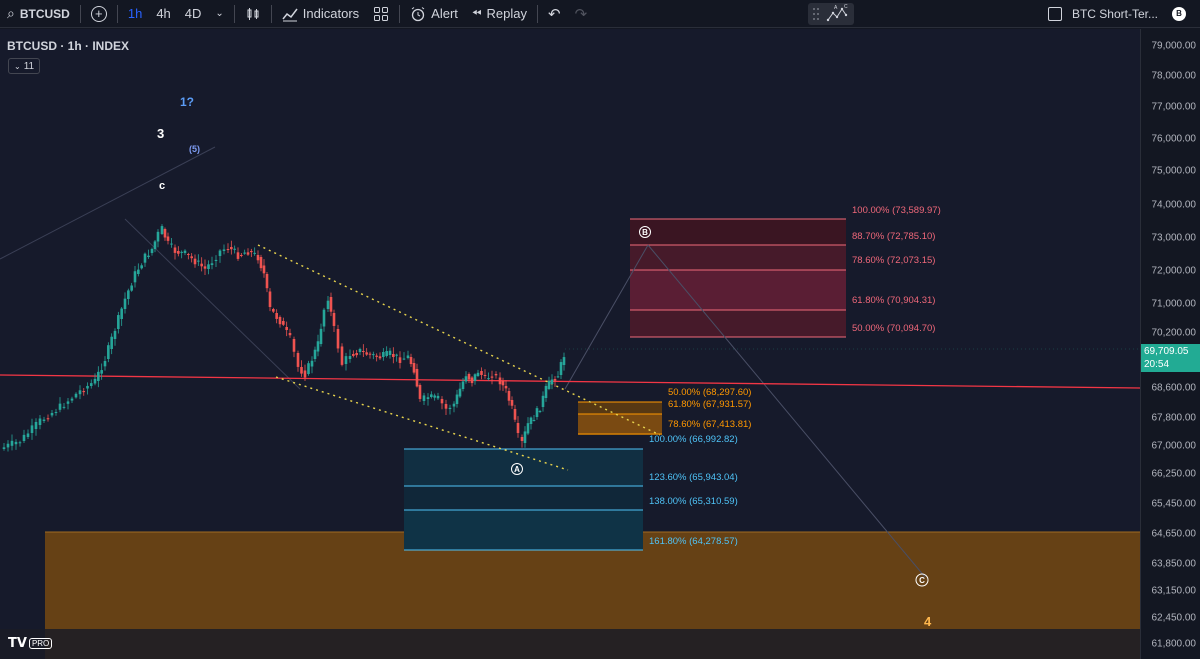 This screenshot has width=1200, height=659. What do you see at coordinates (1179, 14) in the screenshot?
I see `avatar: B` at bounding box center [1179, 14].